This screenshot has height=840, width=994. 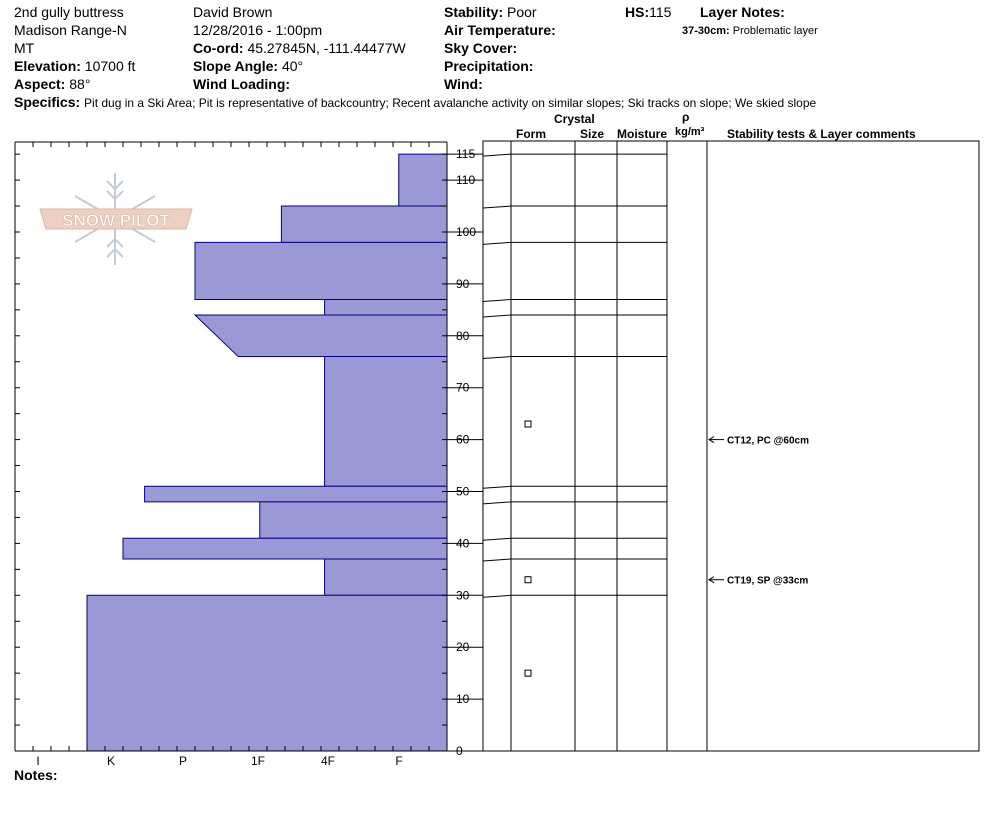 What do you see at coordinates (690, 132) in the screenshot?
I see `density-unit-header: kg/m³` at bounding box center [690, 132].